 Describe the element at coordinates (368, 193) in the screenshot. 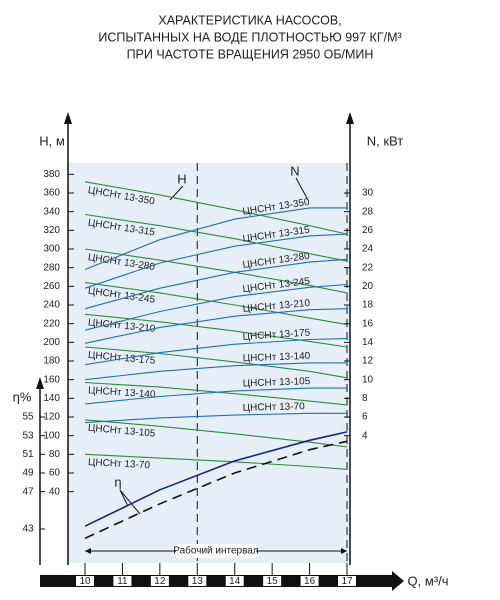

I see `y2-tick-label: 30` at that location.